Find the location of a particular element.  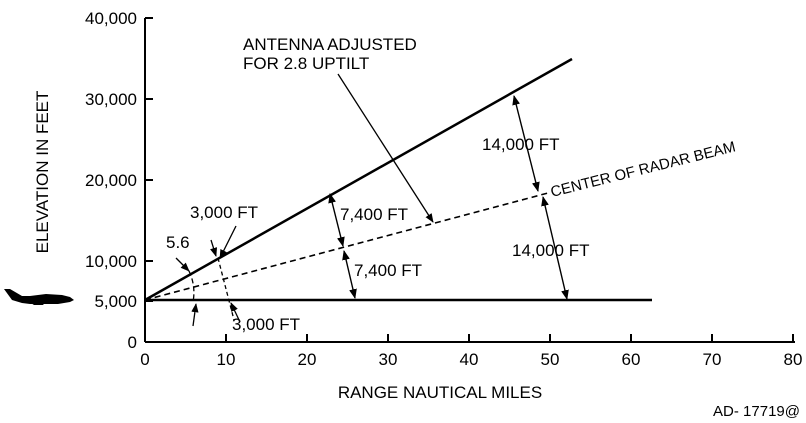

x-tick-label: 60 is located at coordinates (631, 359).